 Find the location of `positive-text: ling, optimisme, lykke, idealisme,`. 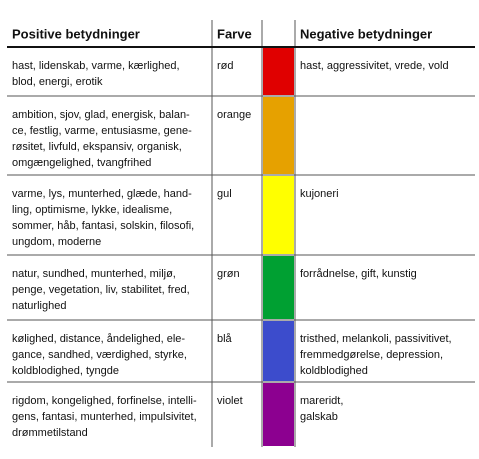

positive-text: ling, optimisme, lykke, idealisme, is located at coordinates (92, 210).